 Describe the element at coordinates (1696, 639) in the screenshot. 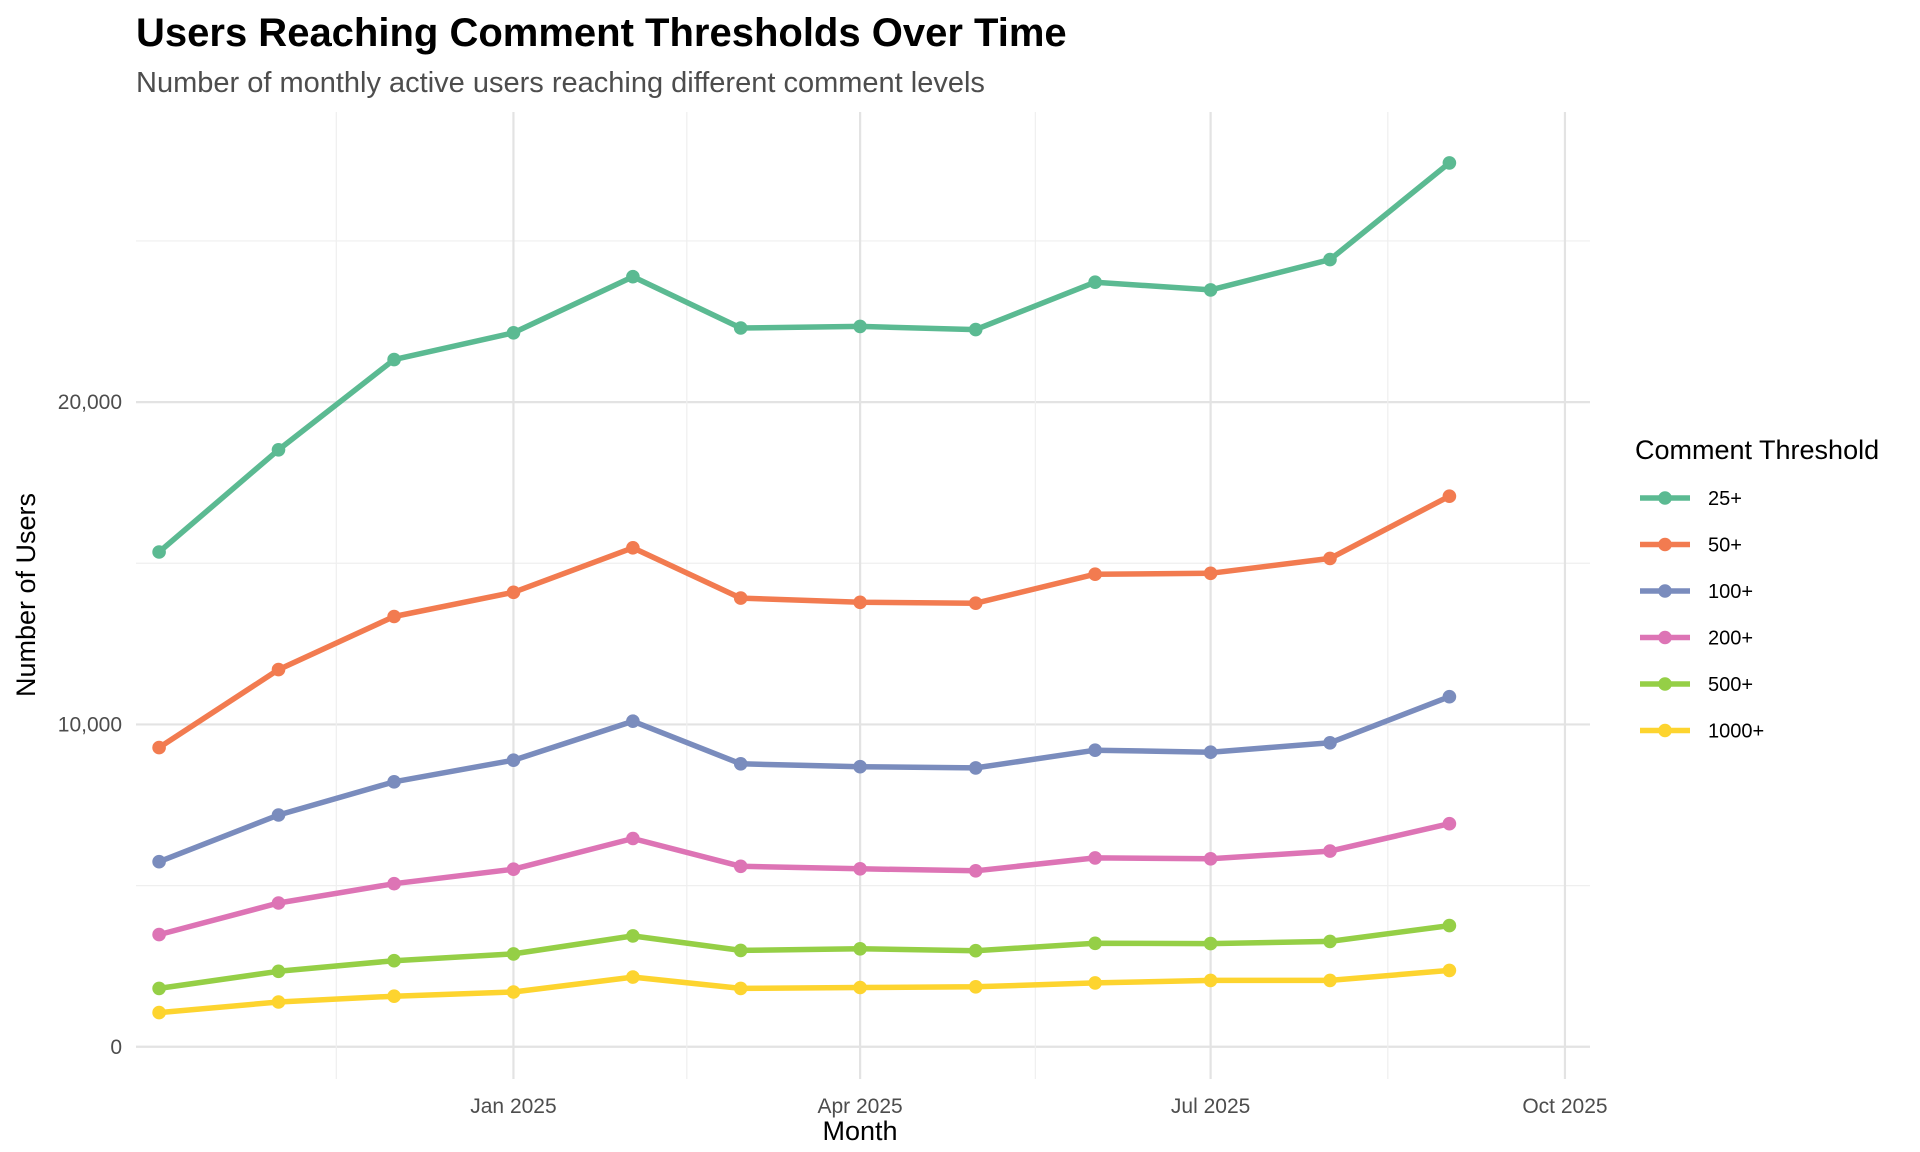

I see `legend-item: 200+` at that location.